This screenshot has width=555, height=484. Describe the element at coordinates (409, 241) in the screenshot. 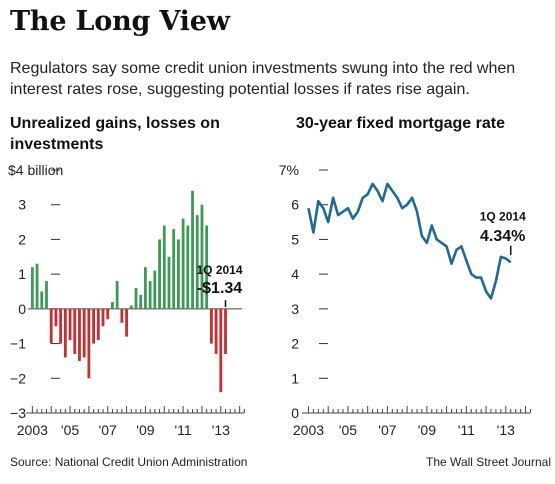

I see `rate-line` at that location.